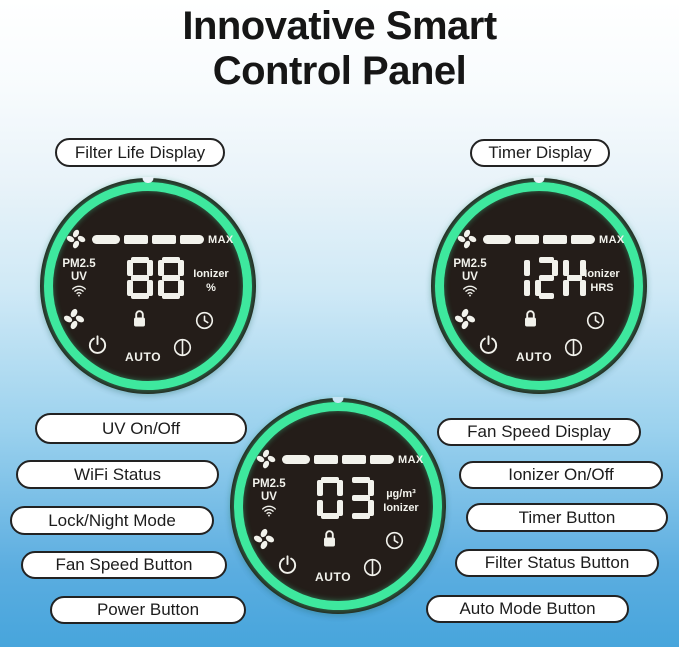  I want to click on callout-uv-on-off: UV On/Off, so click(141, 428).